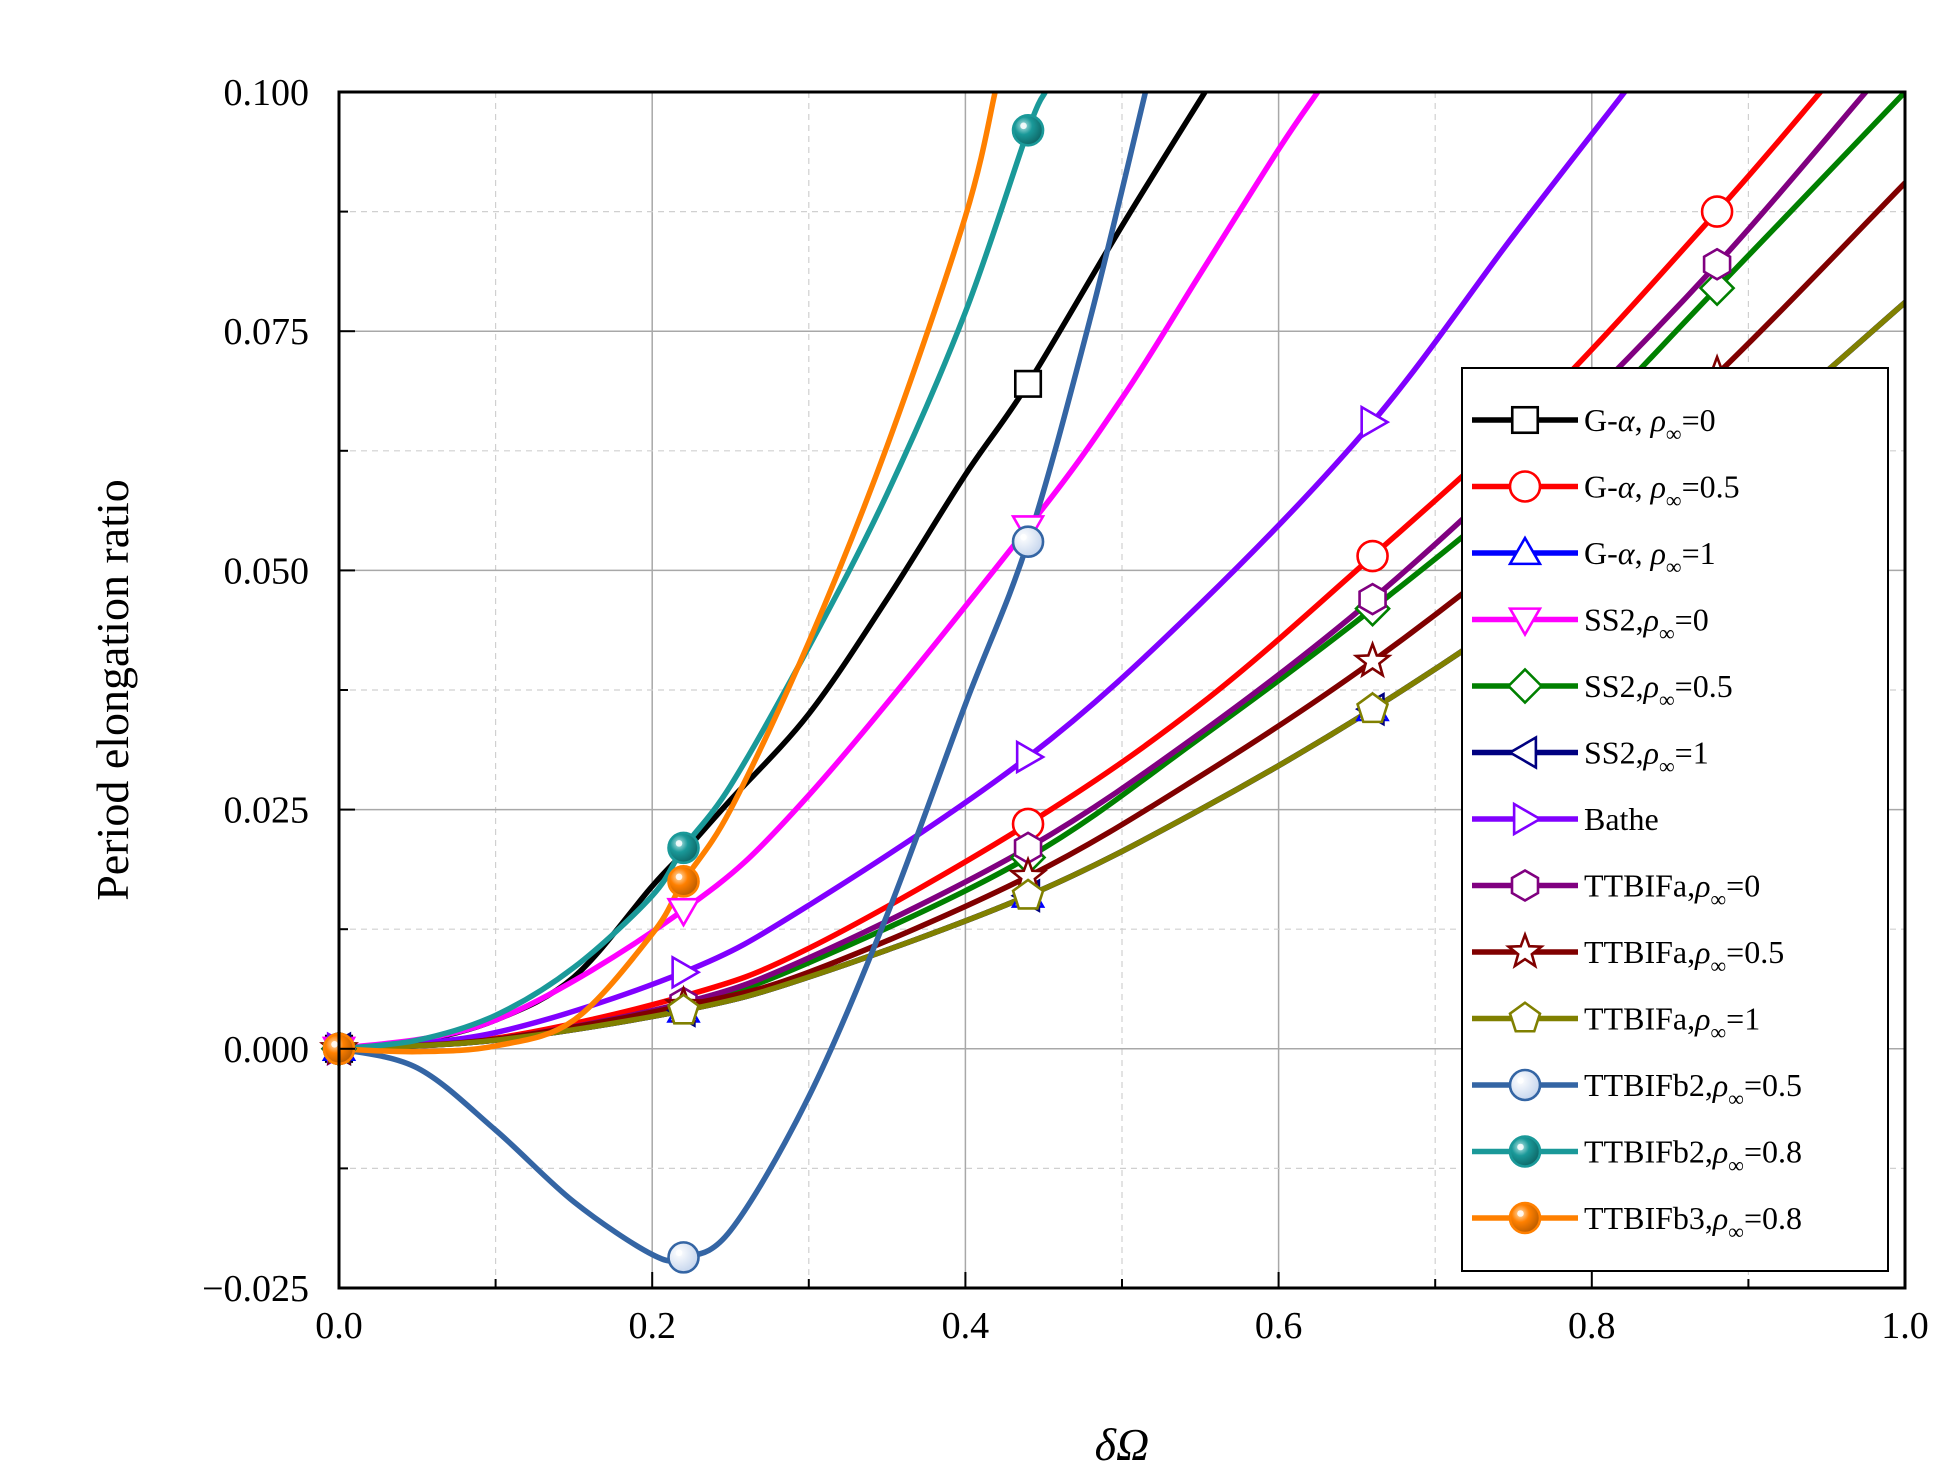 Image resolution: width=1956 pixels, height=1480 pixels. Describe the element at coordinates (339, 1326) in the screenshot. I see `x-tick-label: 0.0` at that location.